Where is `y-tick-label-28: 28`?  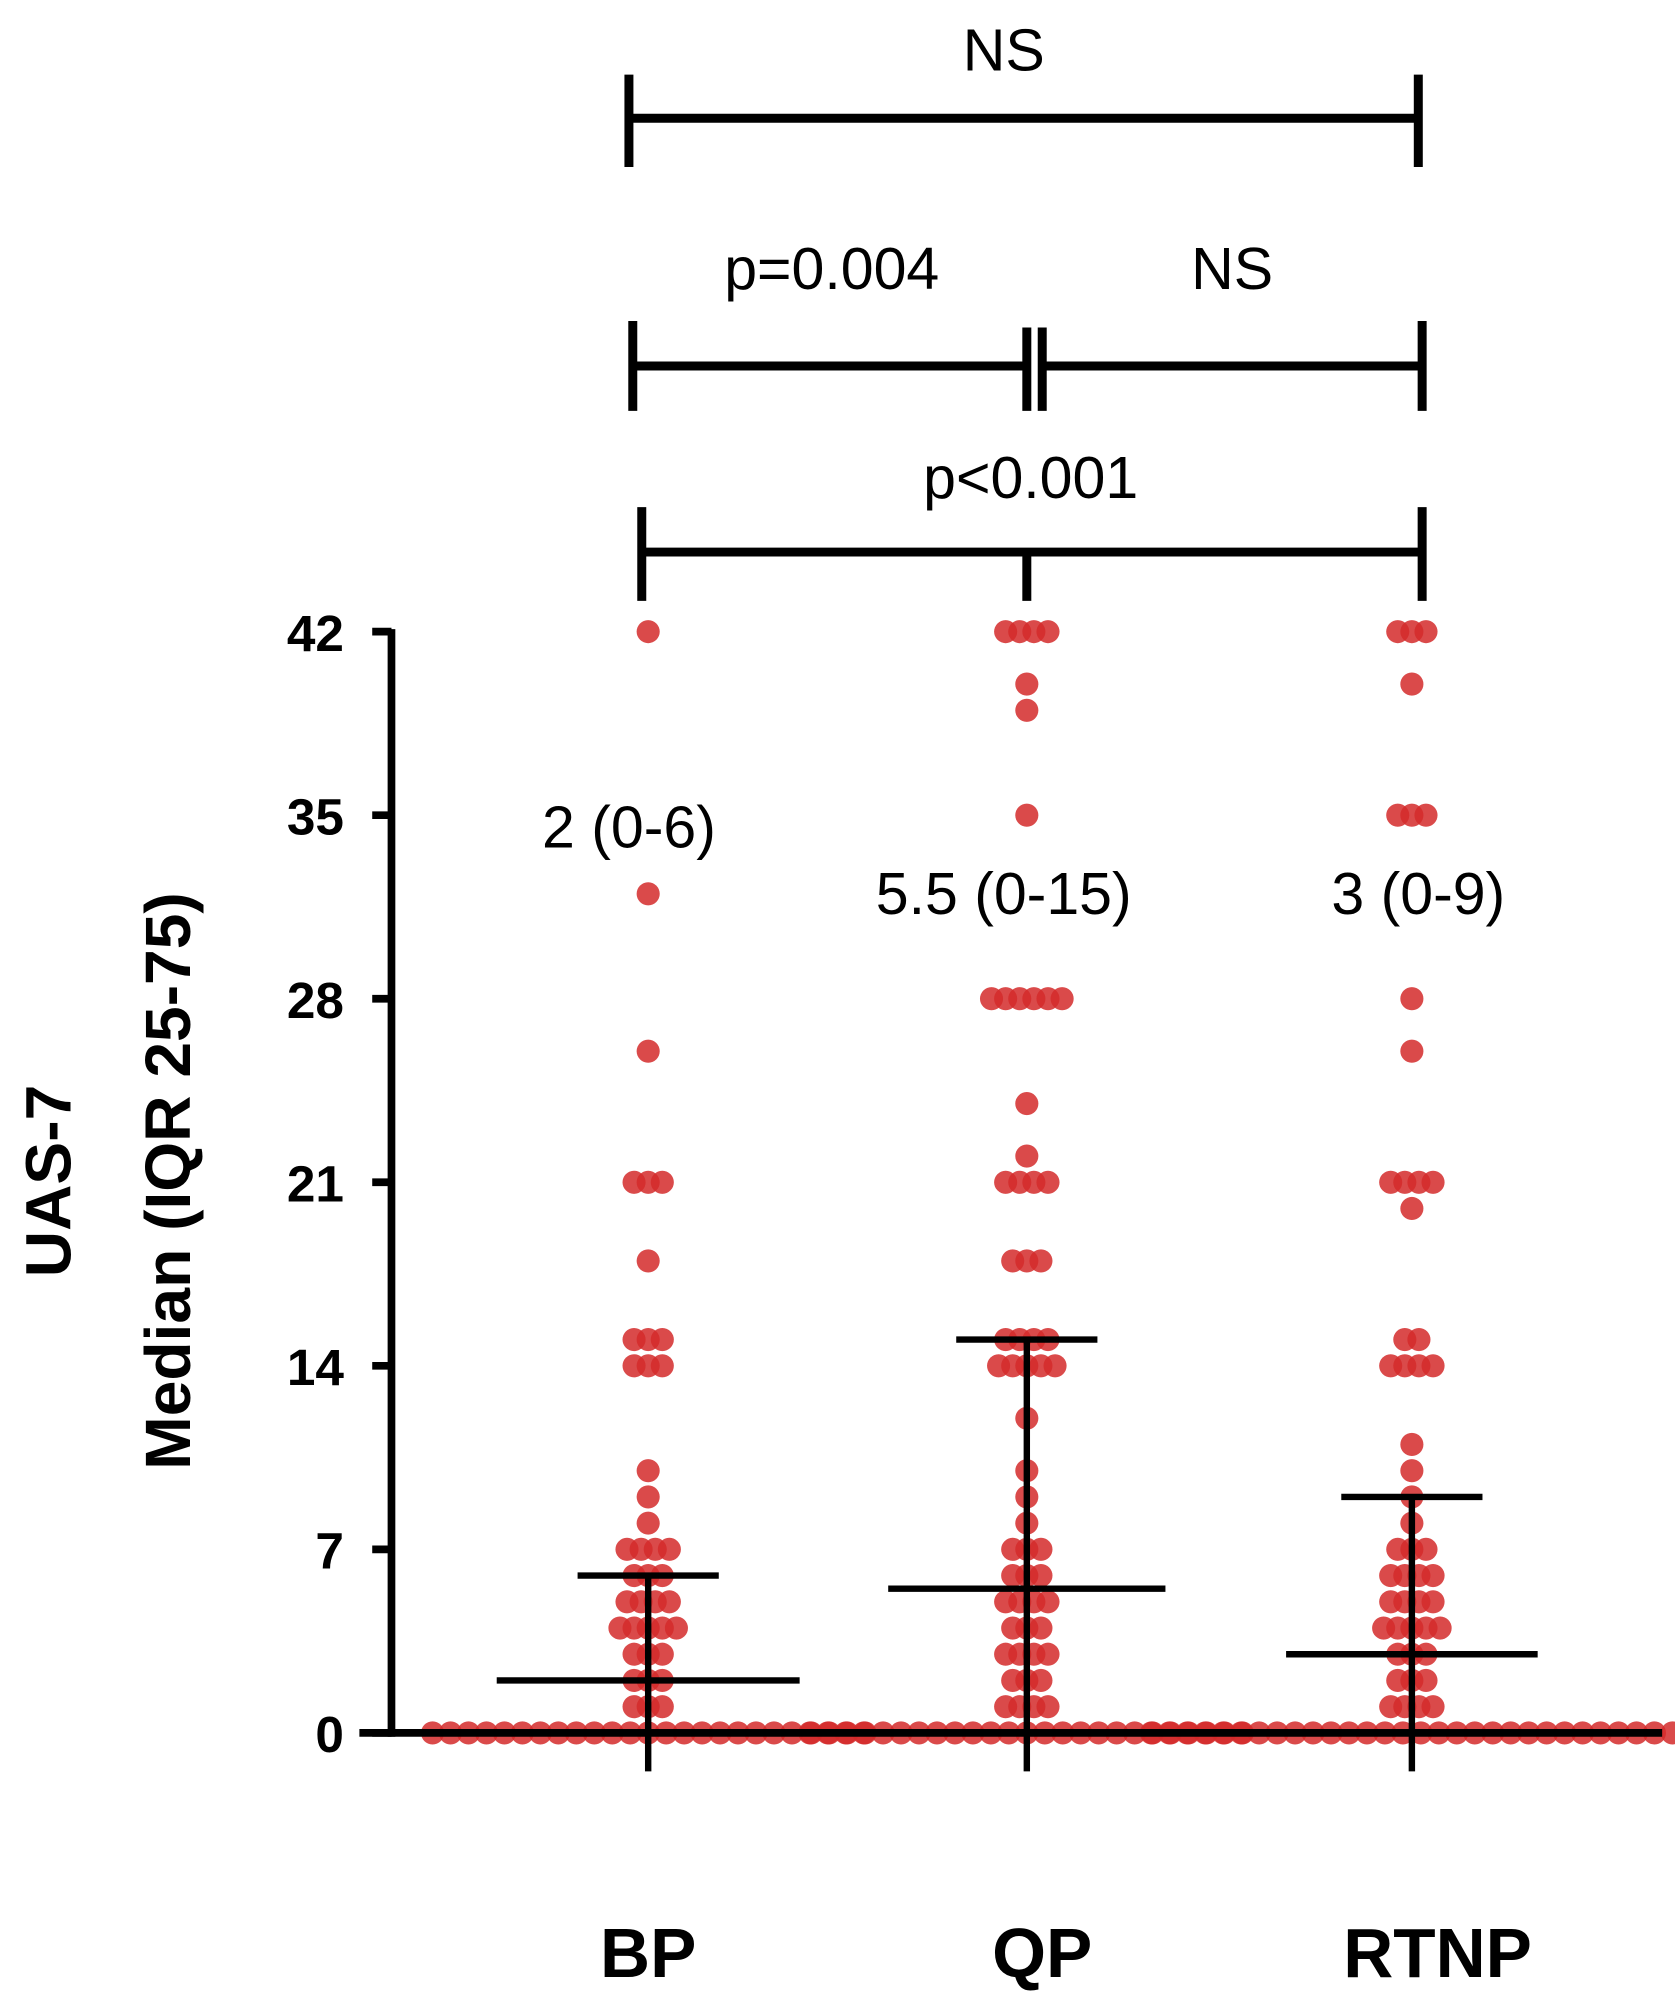
y-tick-label-28: 28 is located at coordinates (315, 1000).